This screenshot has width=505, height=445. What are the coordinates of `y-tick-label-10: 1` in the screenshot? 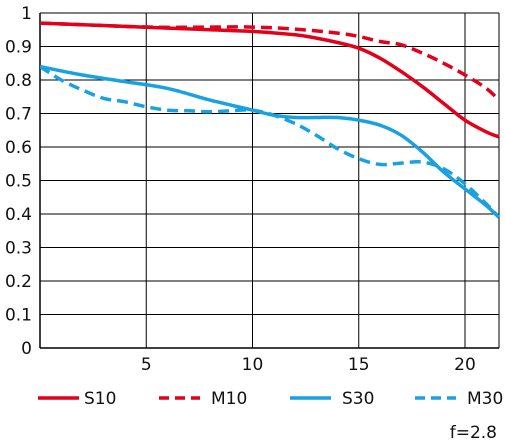 It's located at (26, 14).